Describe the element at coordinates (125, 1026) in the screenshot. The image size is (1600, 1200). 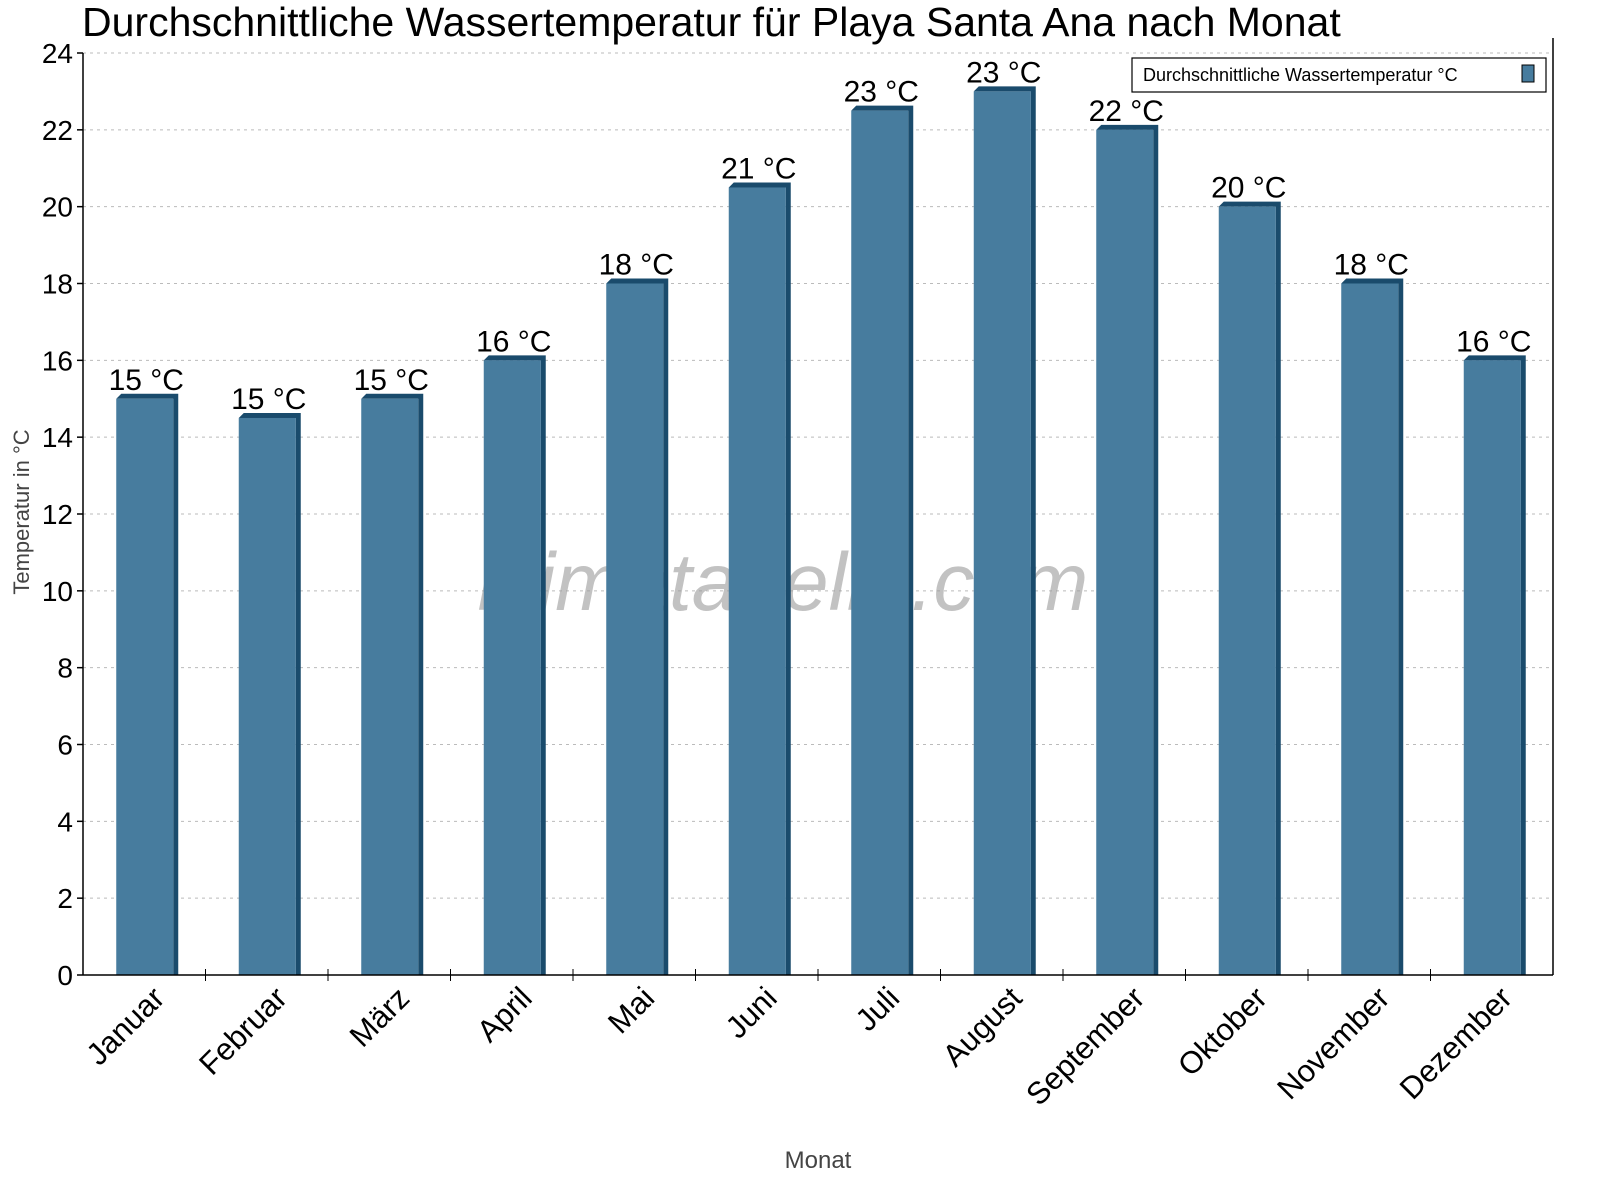
I see `x-tick-label: Januar` at that location.